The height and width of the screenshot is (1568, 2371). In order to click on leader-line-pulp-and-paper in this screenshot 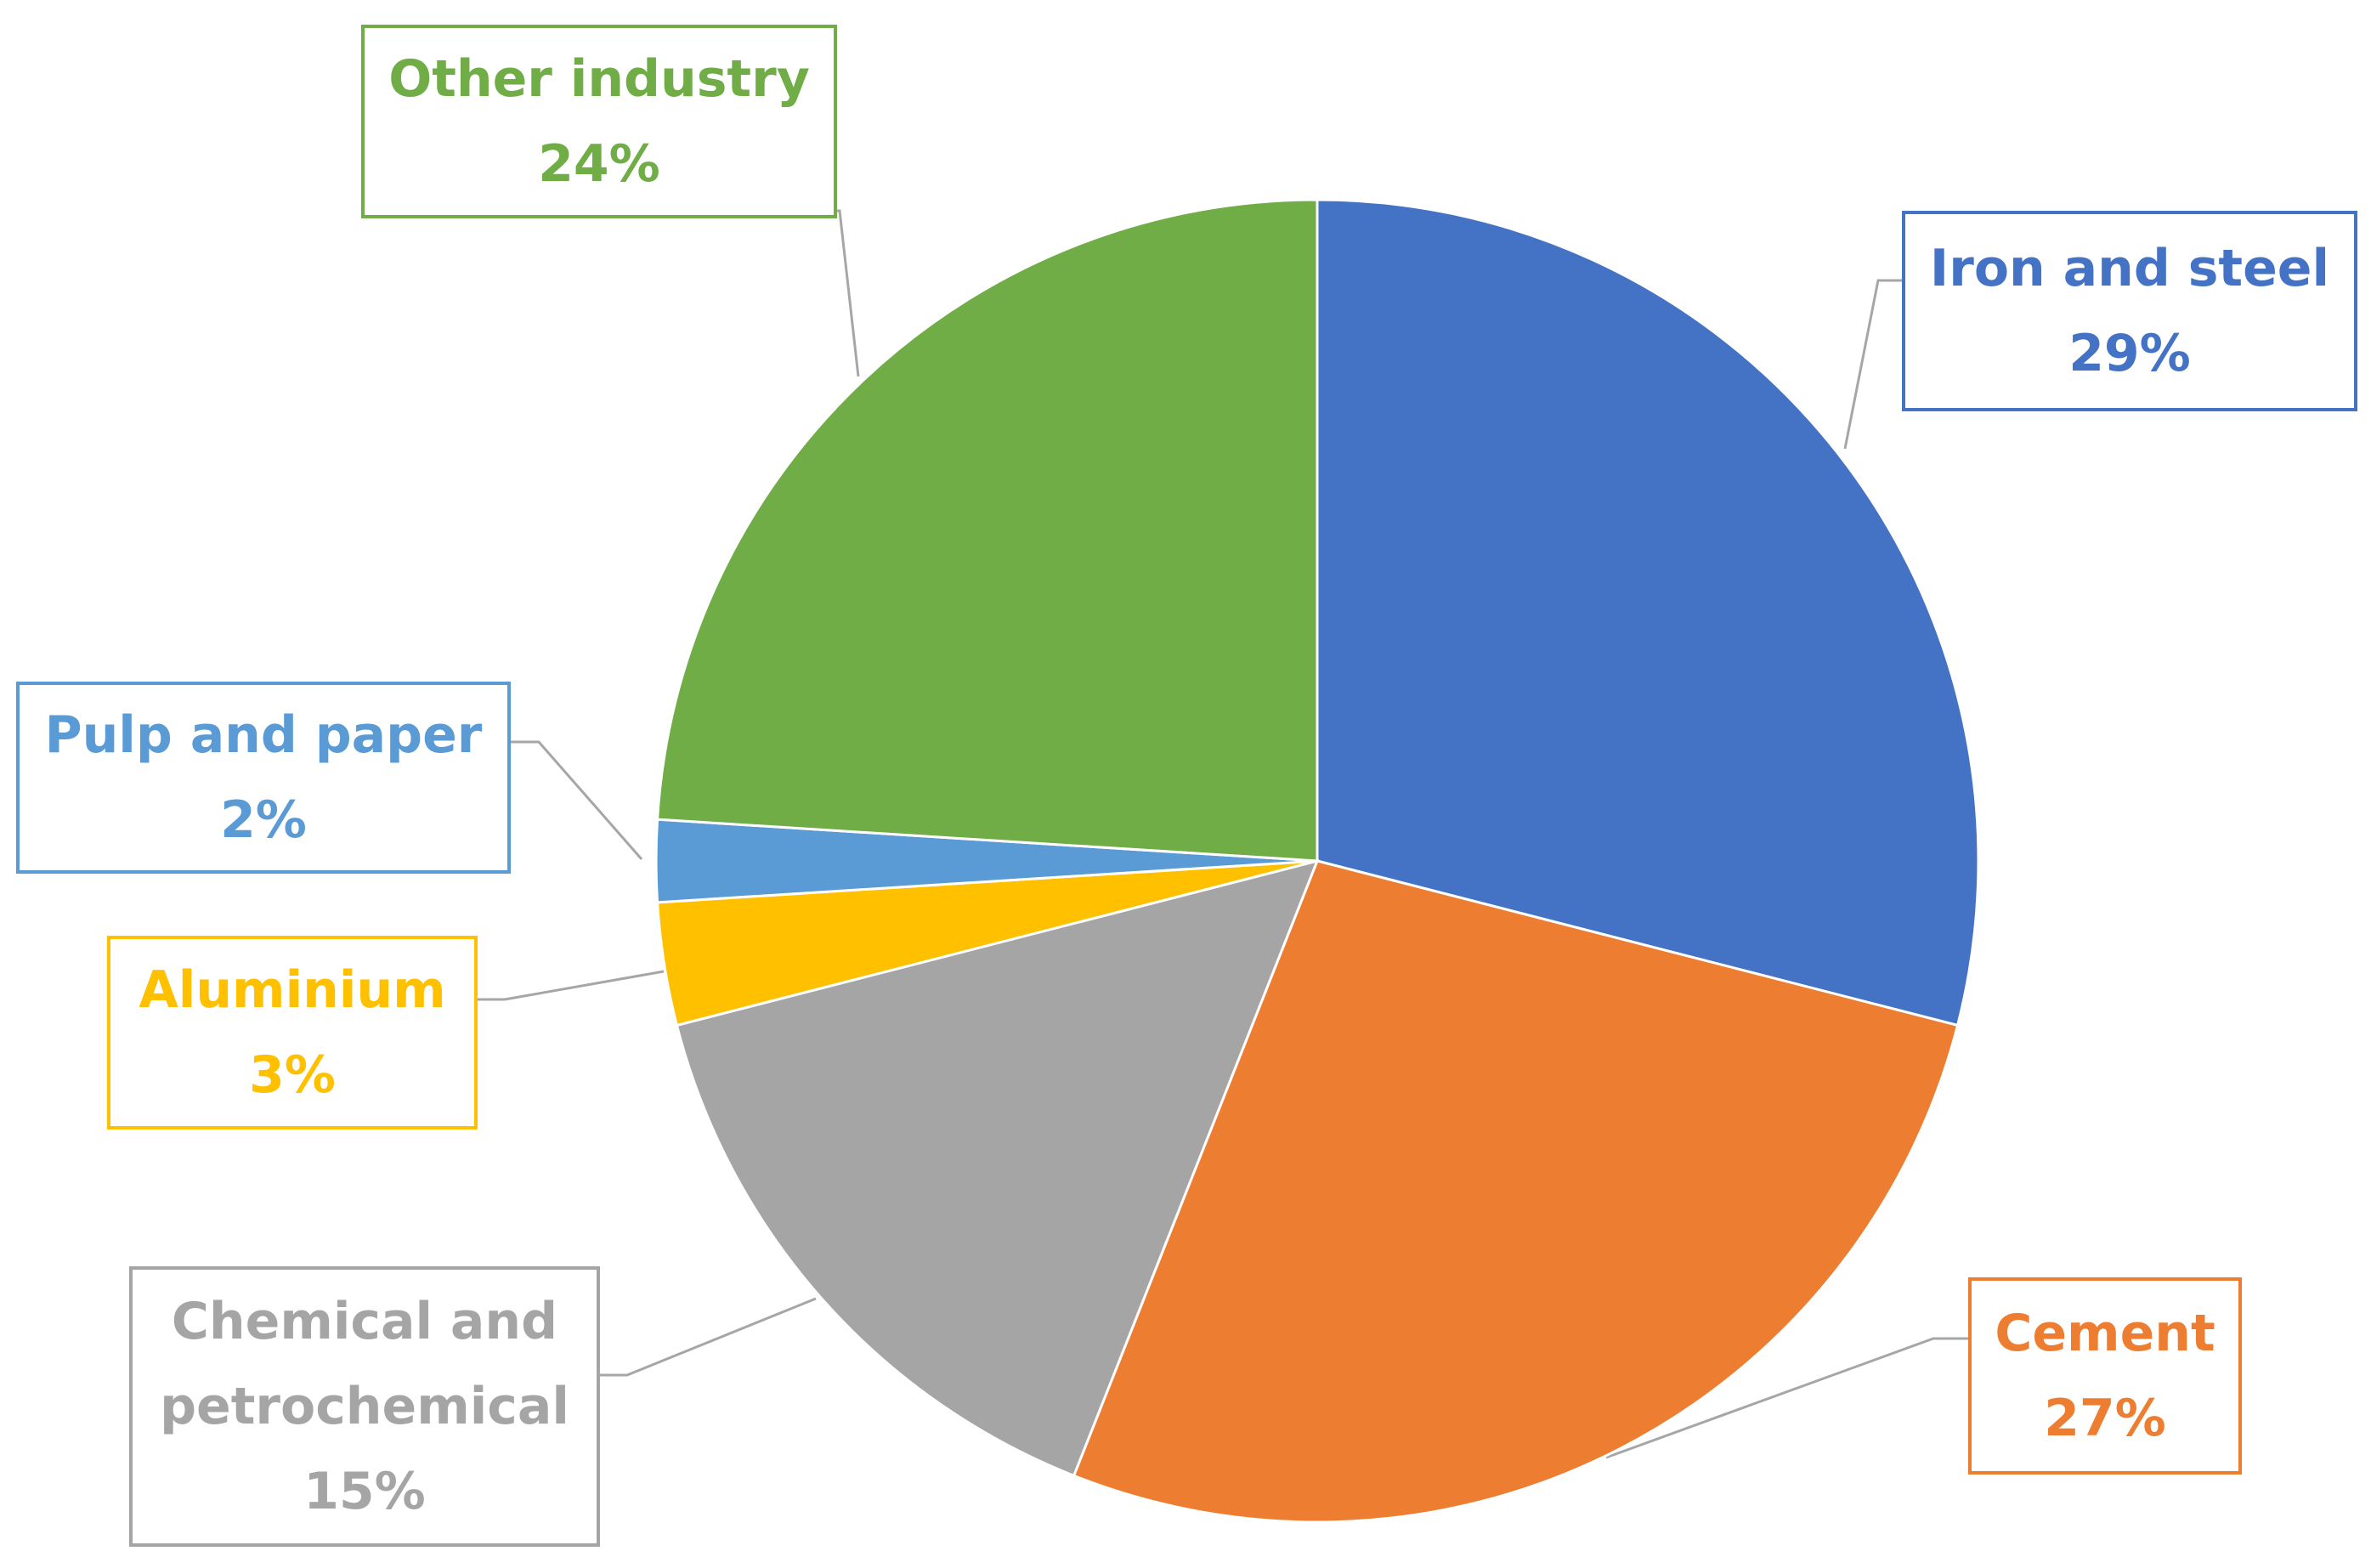, I will do `click(577, 800)`.